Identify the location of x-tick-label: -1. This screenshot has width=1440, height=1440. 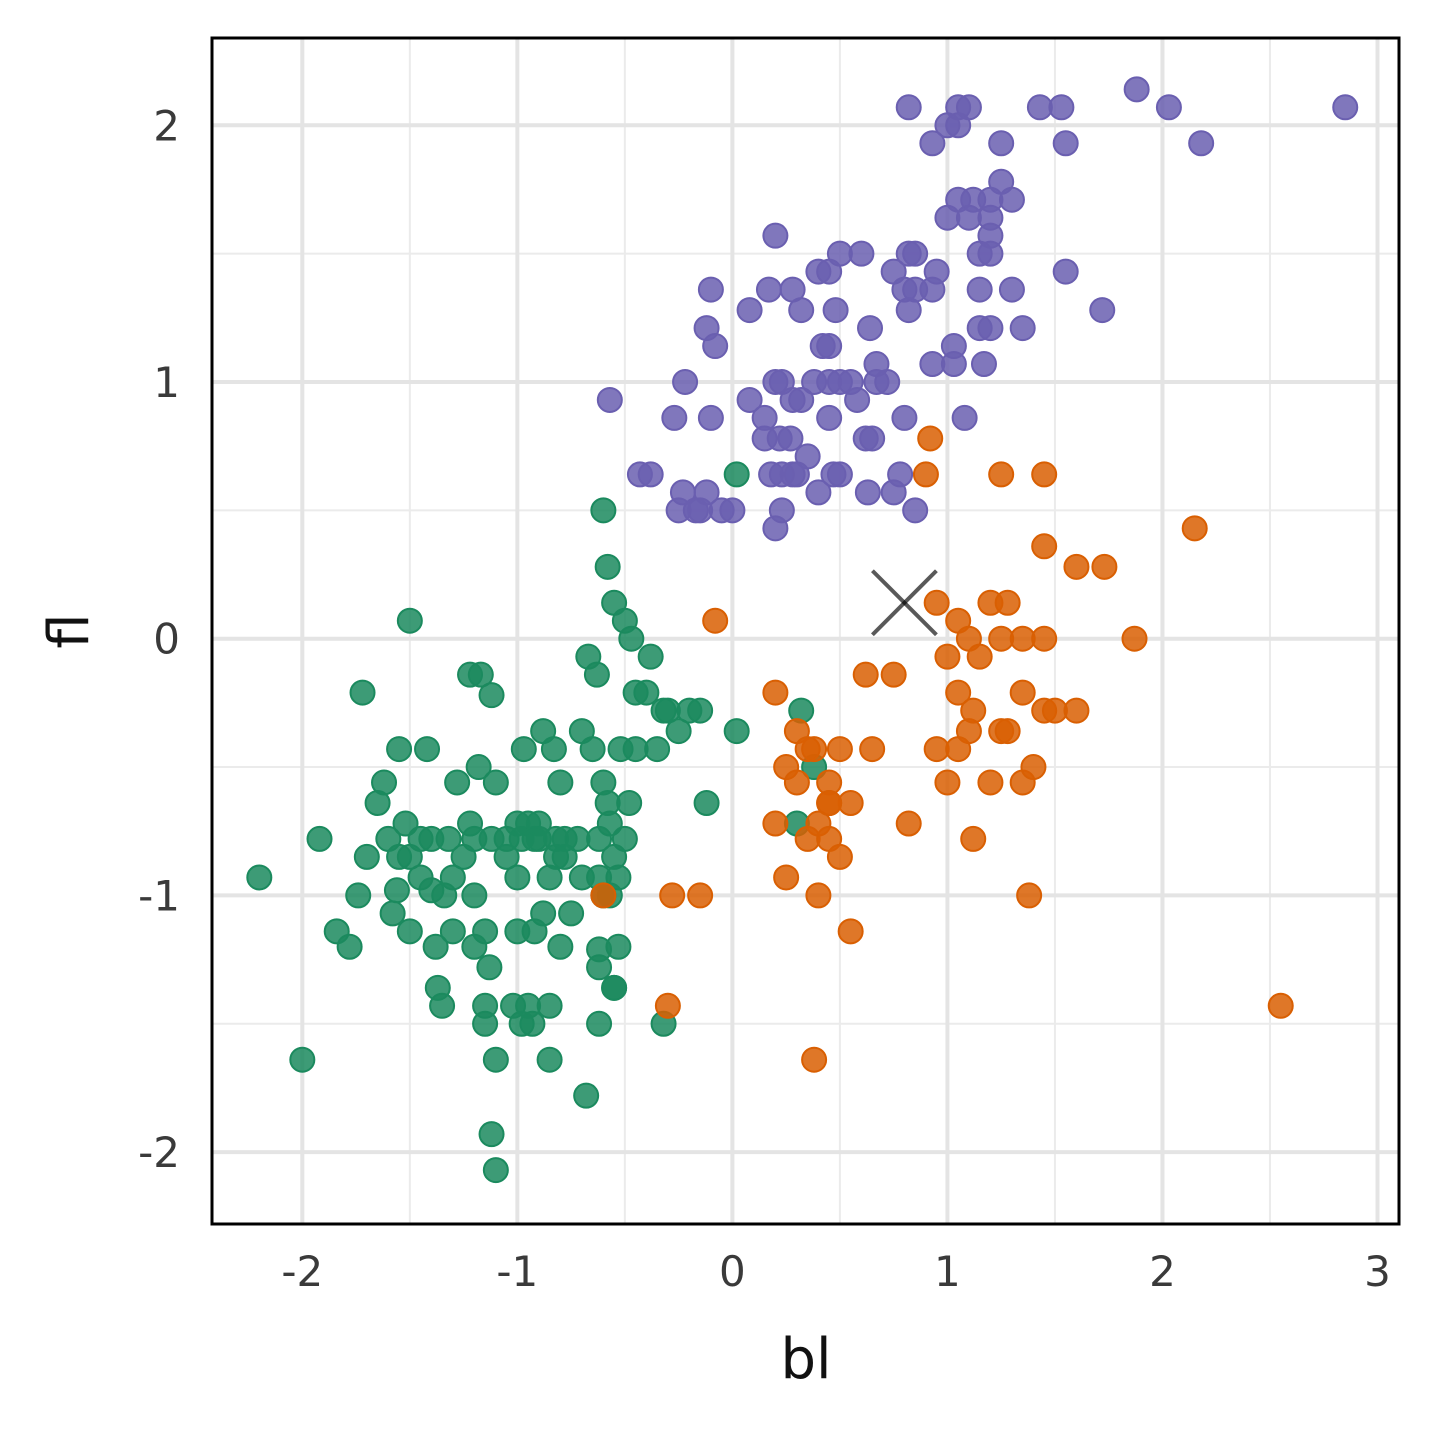
(517, 1271).